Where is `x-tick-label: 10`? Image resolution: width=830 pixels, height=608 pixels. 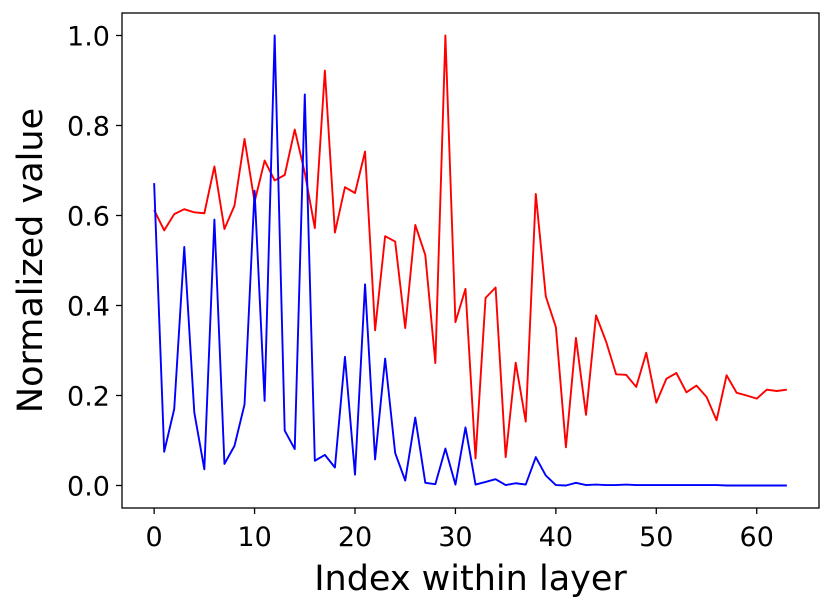
x-tick-label: 10 is located at coordinates (254, 537).